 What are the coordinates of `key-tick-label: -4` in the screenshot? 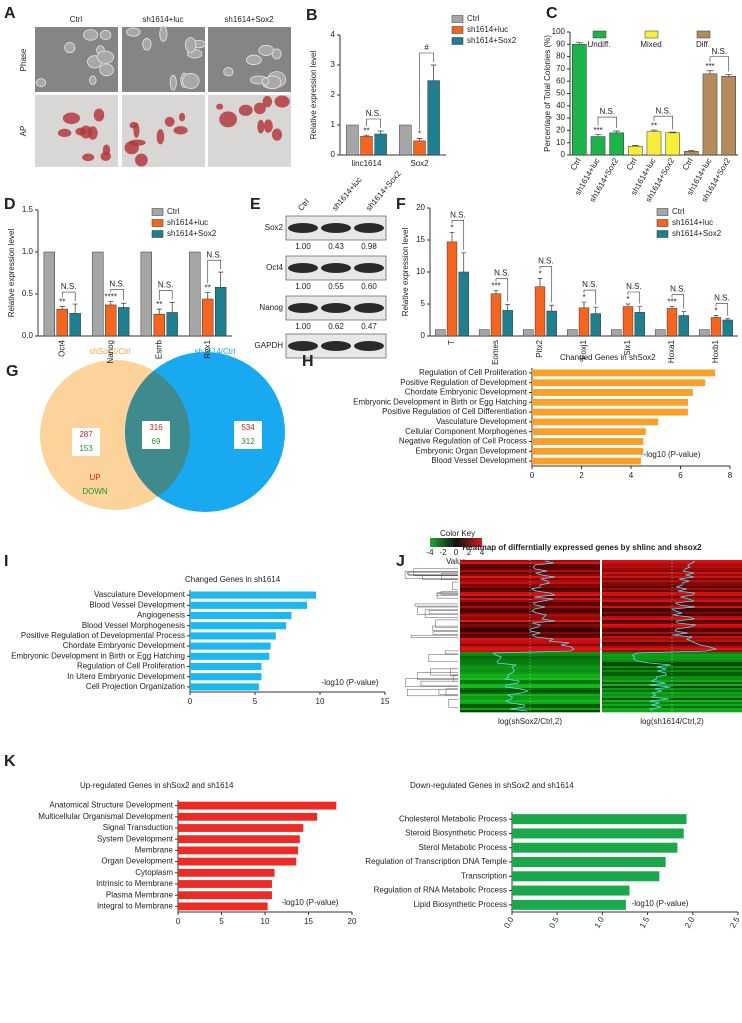 It's located at (430, 552).